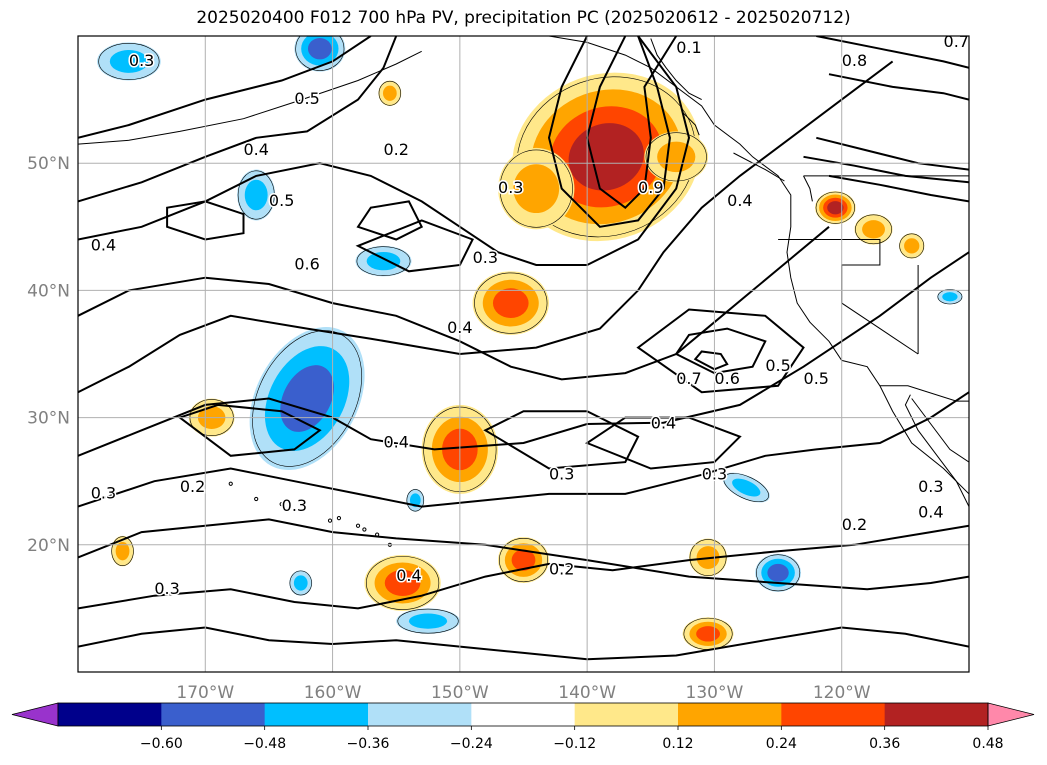 This screenshot has width=1047, height=765. Describe the element at coordinates (854, 60) in the screenshot. I see `contour-label: 0.8` at that location.